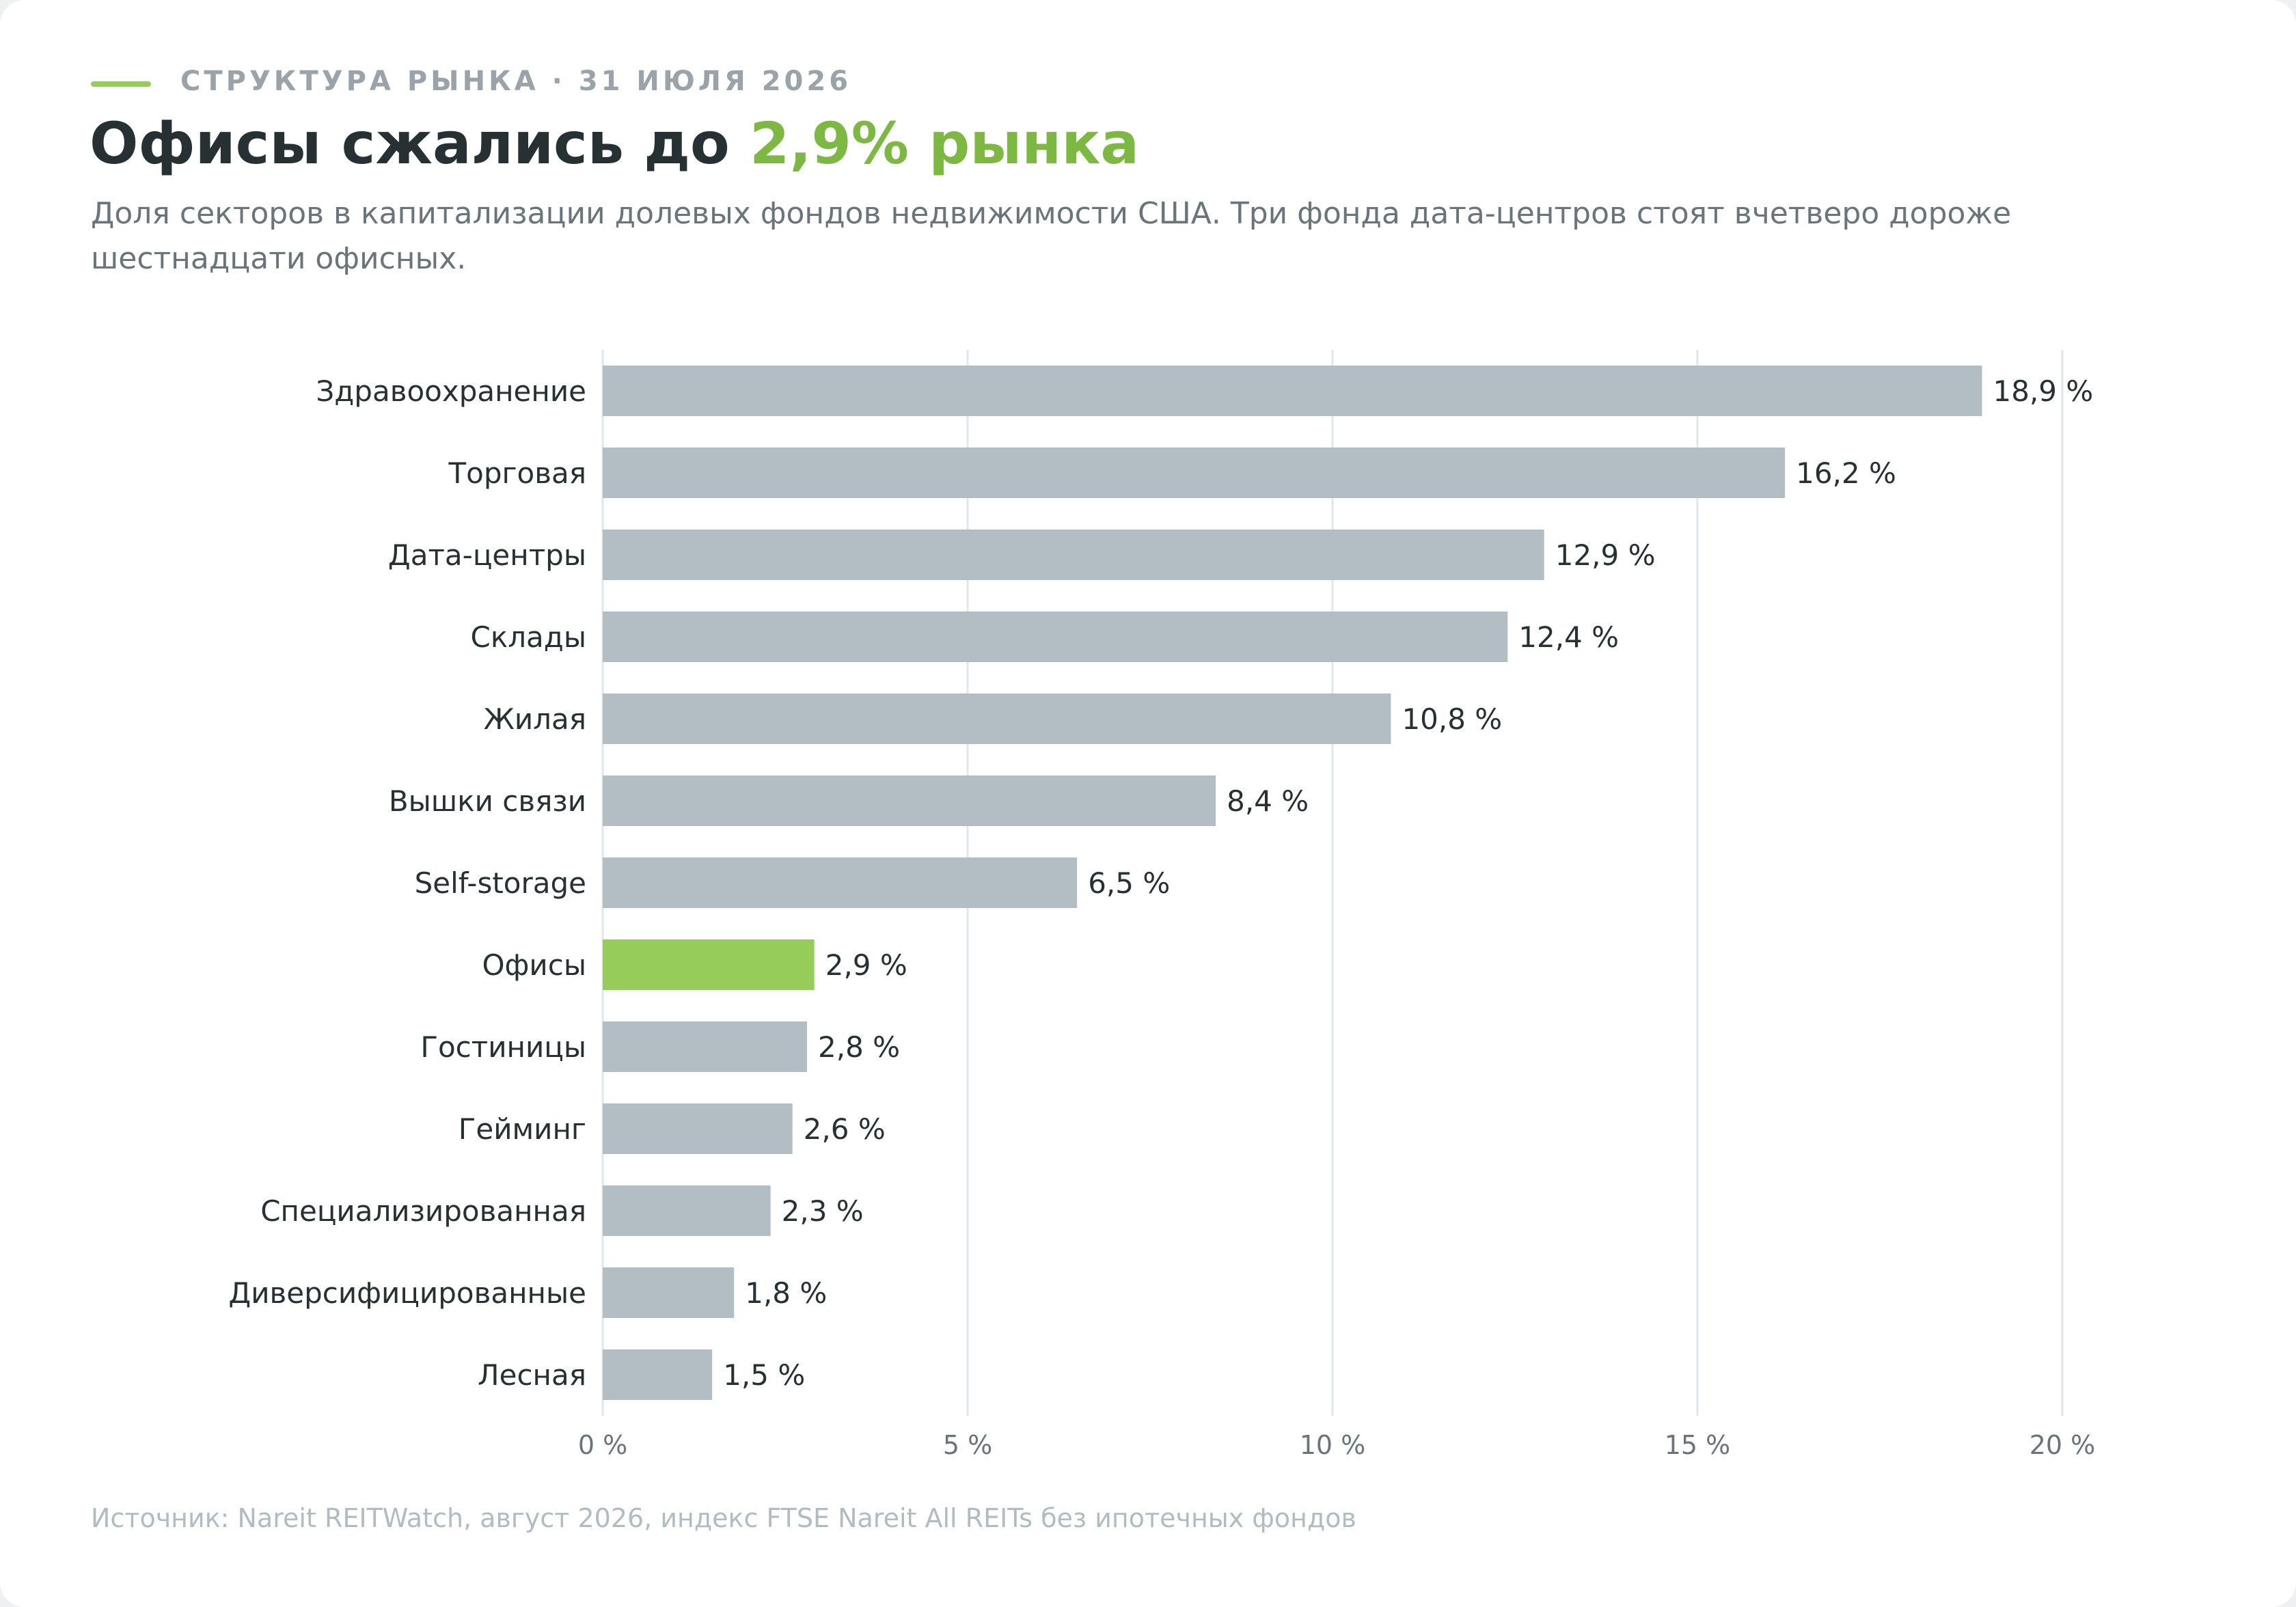 This screenshot has width=2296, height=1607. What do you see at coordinates (709, 964) in the screenshot?
I see `bar-highlight` at bounding box center [709, 964].